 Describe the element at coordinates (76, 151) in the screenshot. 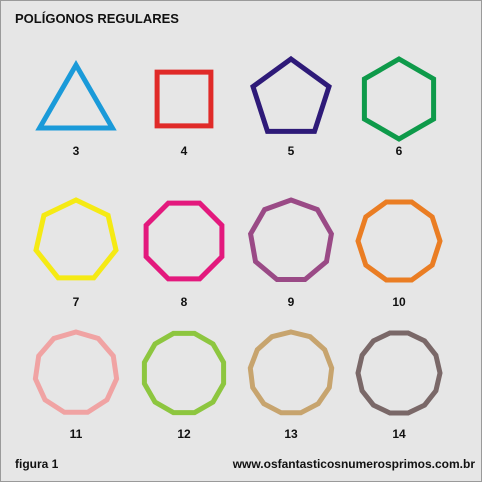

I see `polygon-label-3: 3` at that location.